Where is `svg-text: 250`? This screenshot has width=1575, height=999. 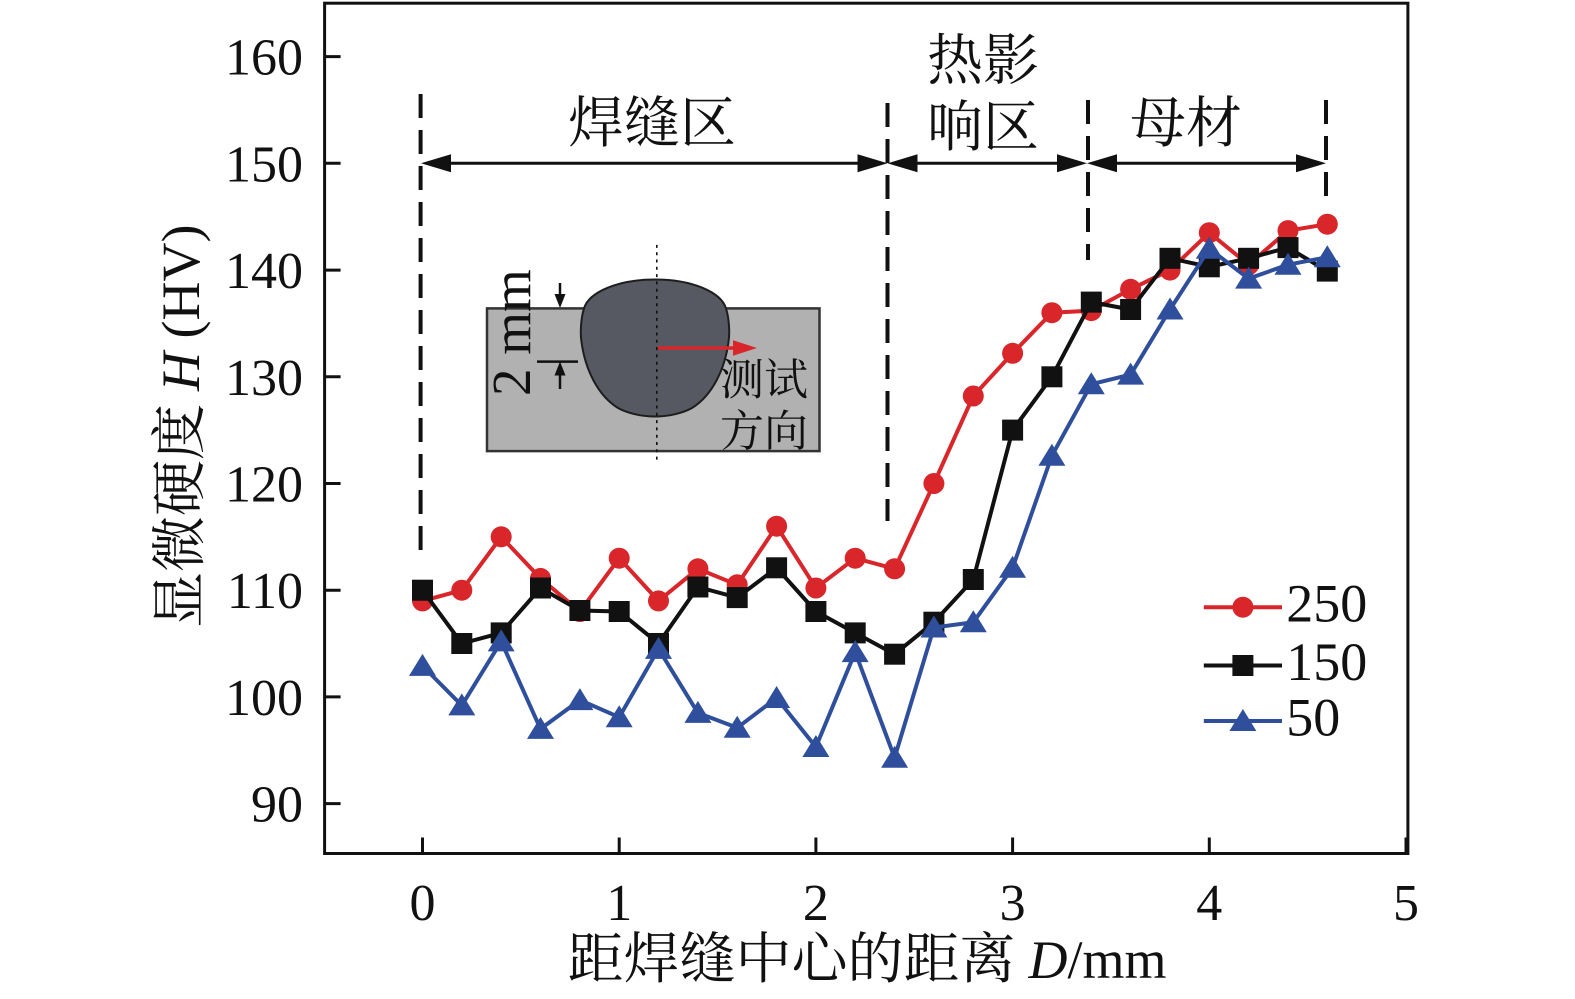 svg-text: 250 is located at coordinates (1326, 604).